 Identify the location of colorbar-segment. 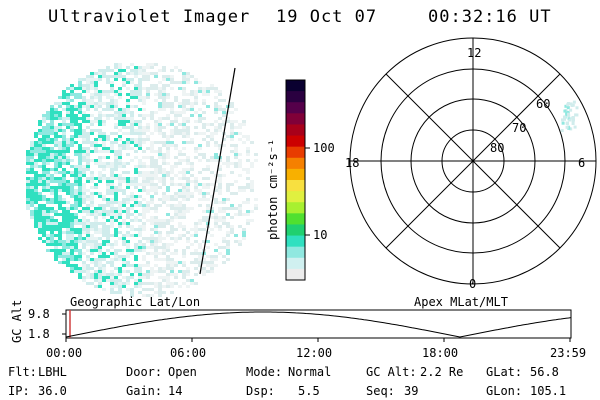
(295, 186).